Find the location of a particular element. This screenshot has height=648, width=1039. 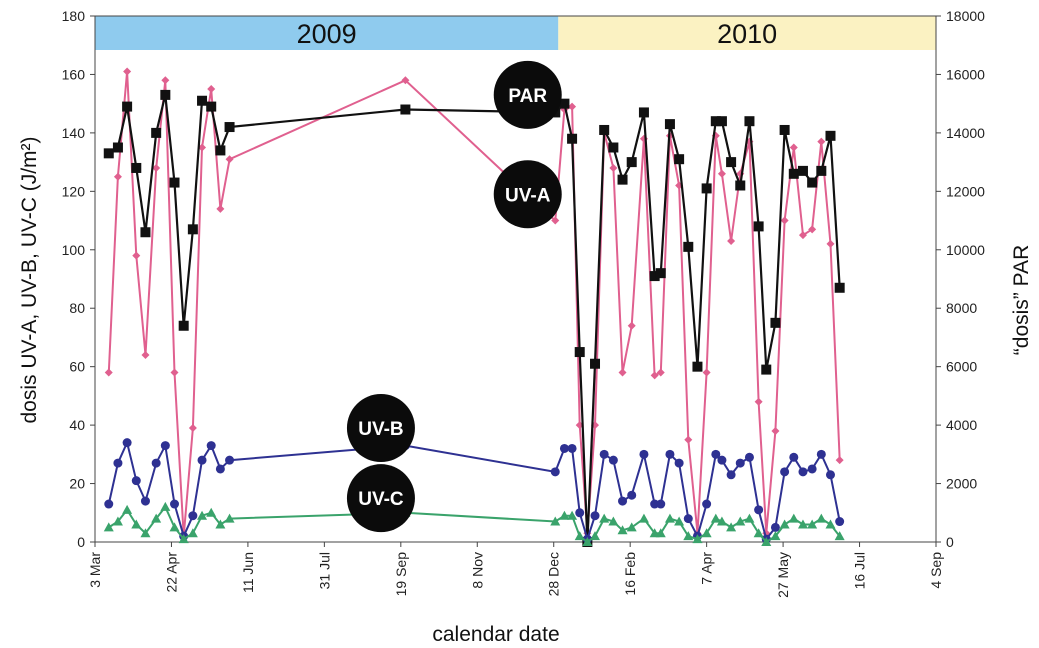

x-tick-label: 4 Sep is located at coordinates (936, 570).